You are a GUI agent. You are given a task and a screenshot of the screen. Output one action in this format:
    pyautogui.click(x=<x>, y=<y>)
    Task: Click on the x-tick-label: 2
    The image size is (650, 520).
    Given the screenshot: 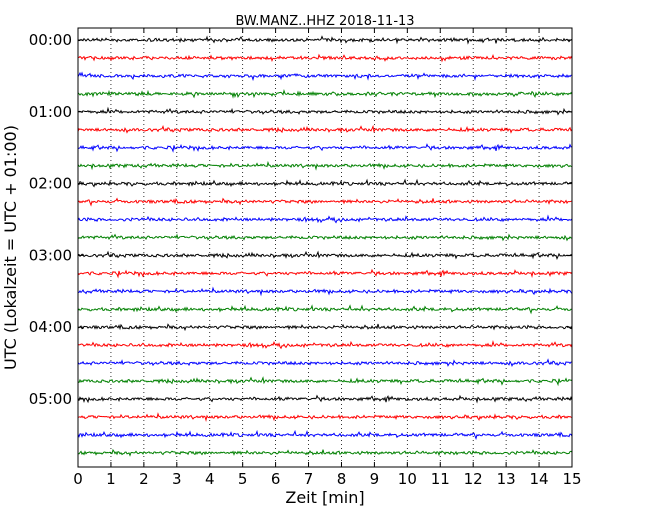 What is the action you would take?
    pyautogui.click(x=144, y=479)
    